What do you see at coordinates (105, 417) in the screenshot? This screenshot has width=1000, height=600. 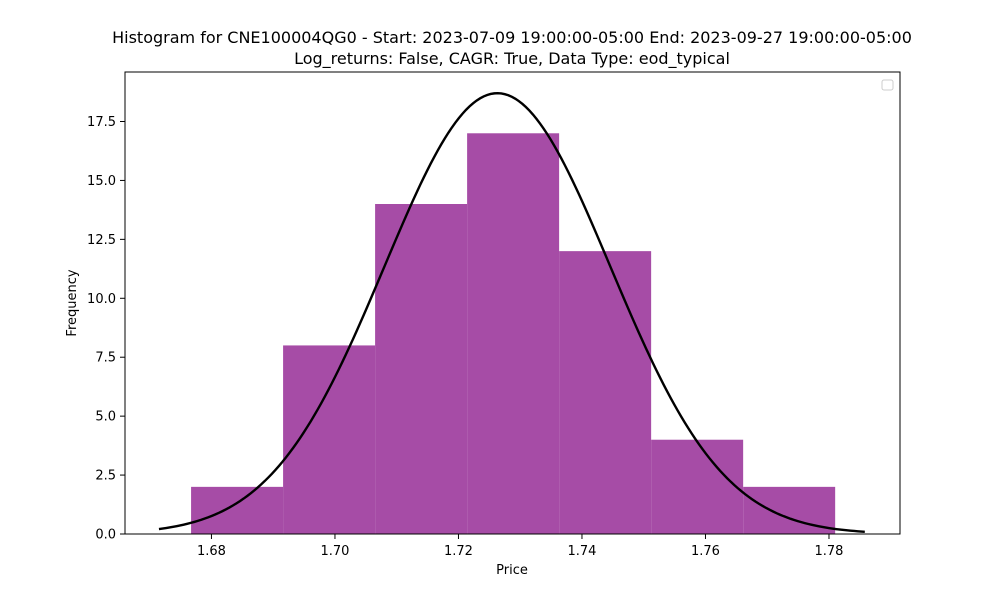 I see `y-tick-label: 5.0` at bounding box center [105, 417].